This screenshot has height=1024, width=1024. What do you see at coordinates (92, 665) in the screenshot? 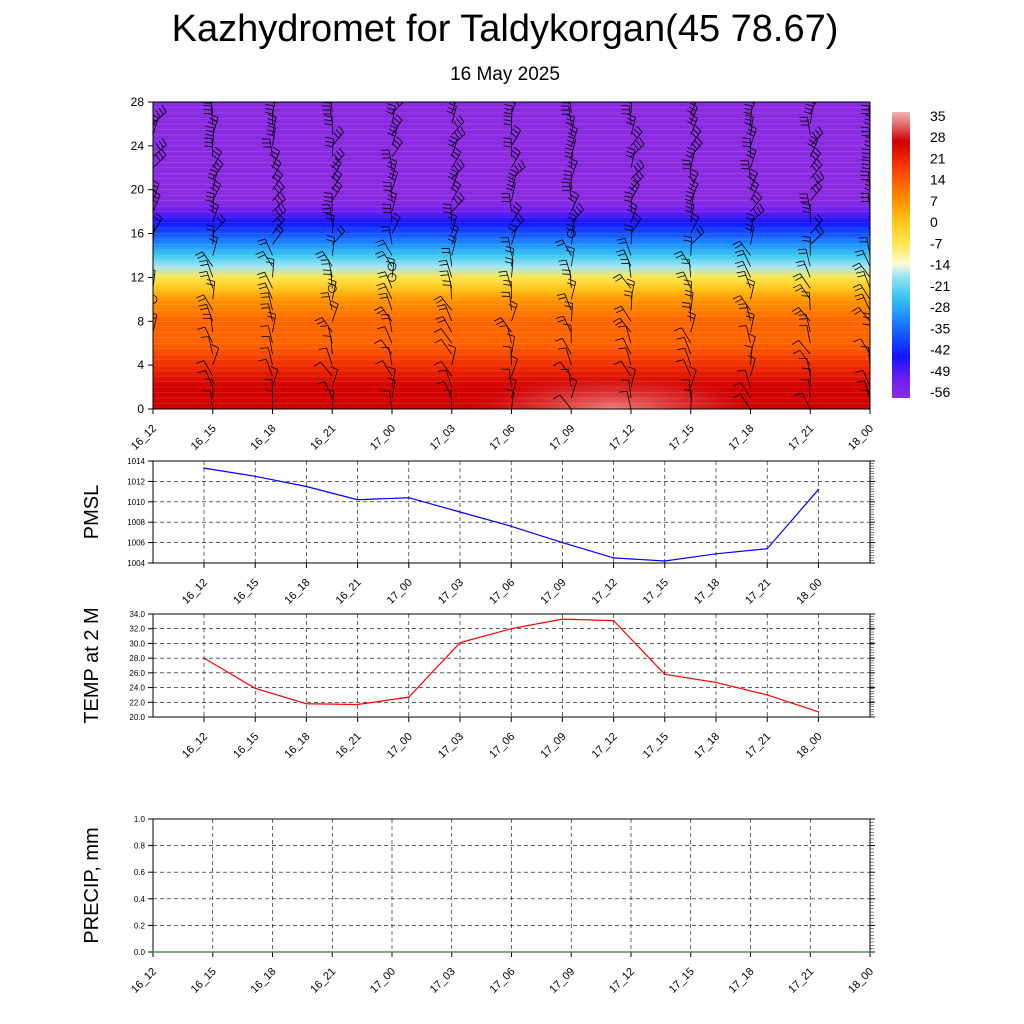
I see `y-axis-label: TEMP at 2 M` at bounding box center [92, 665].